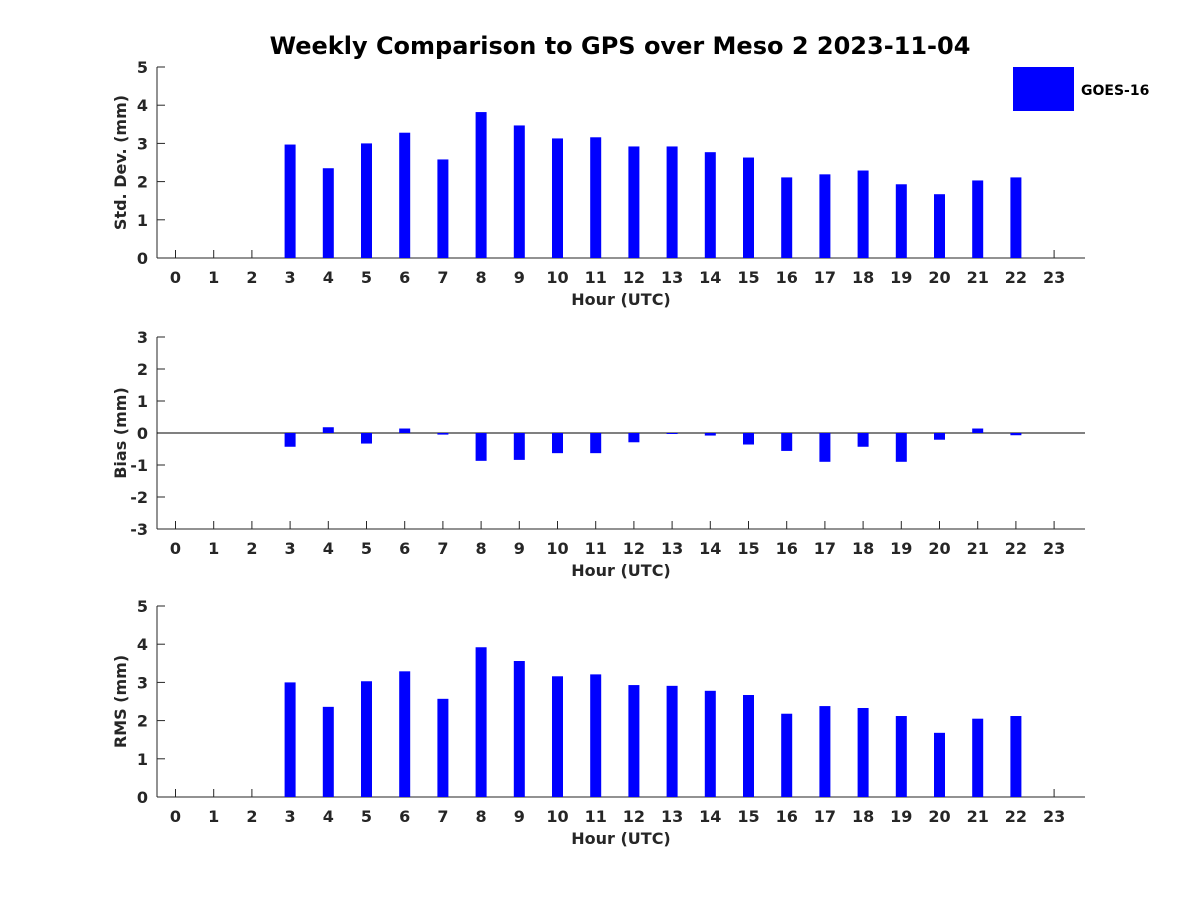 This screenshot has width=1200, height=900. I want to click on y-tick-label: 0, so click(142, 797).